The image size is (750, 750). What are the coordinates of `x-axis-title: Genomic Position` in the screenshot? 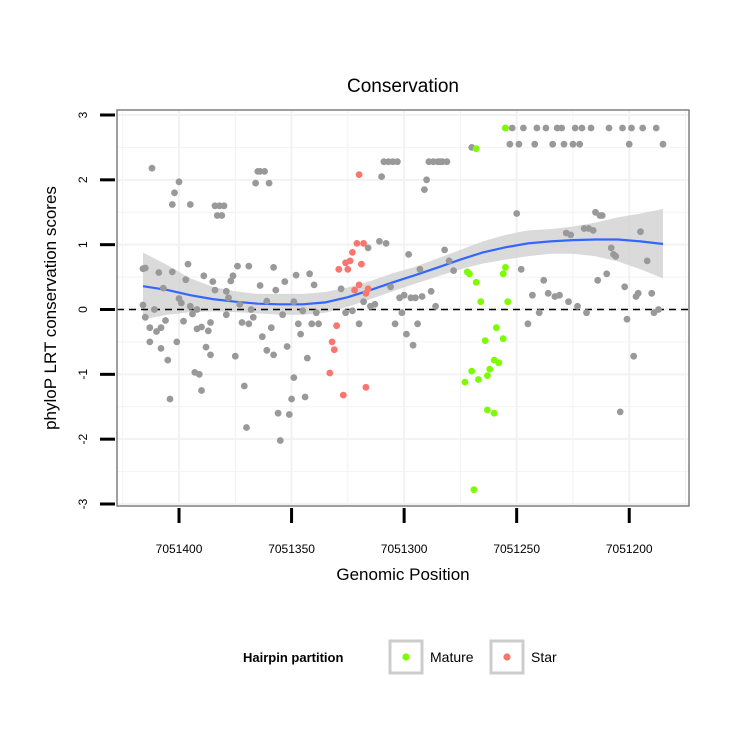 It's located at (402, 574).